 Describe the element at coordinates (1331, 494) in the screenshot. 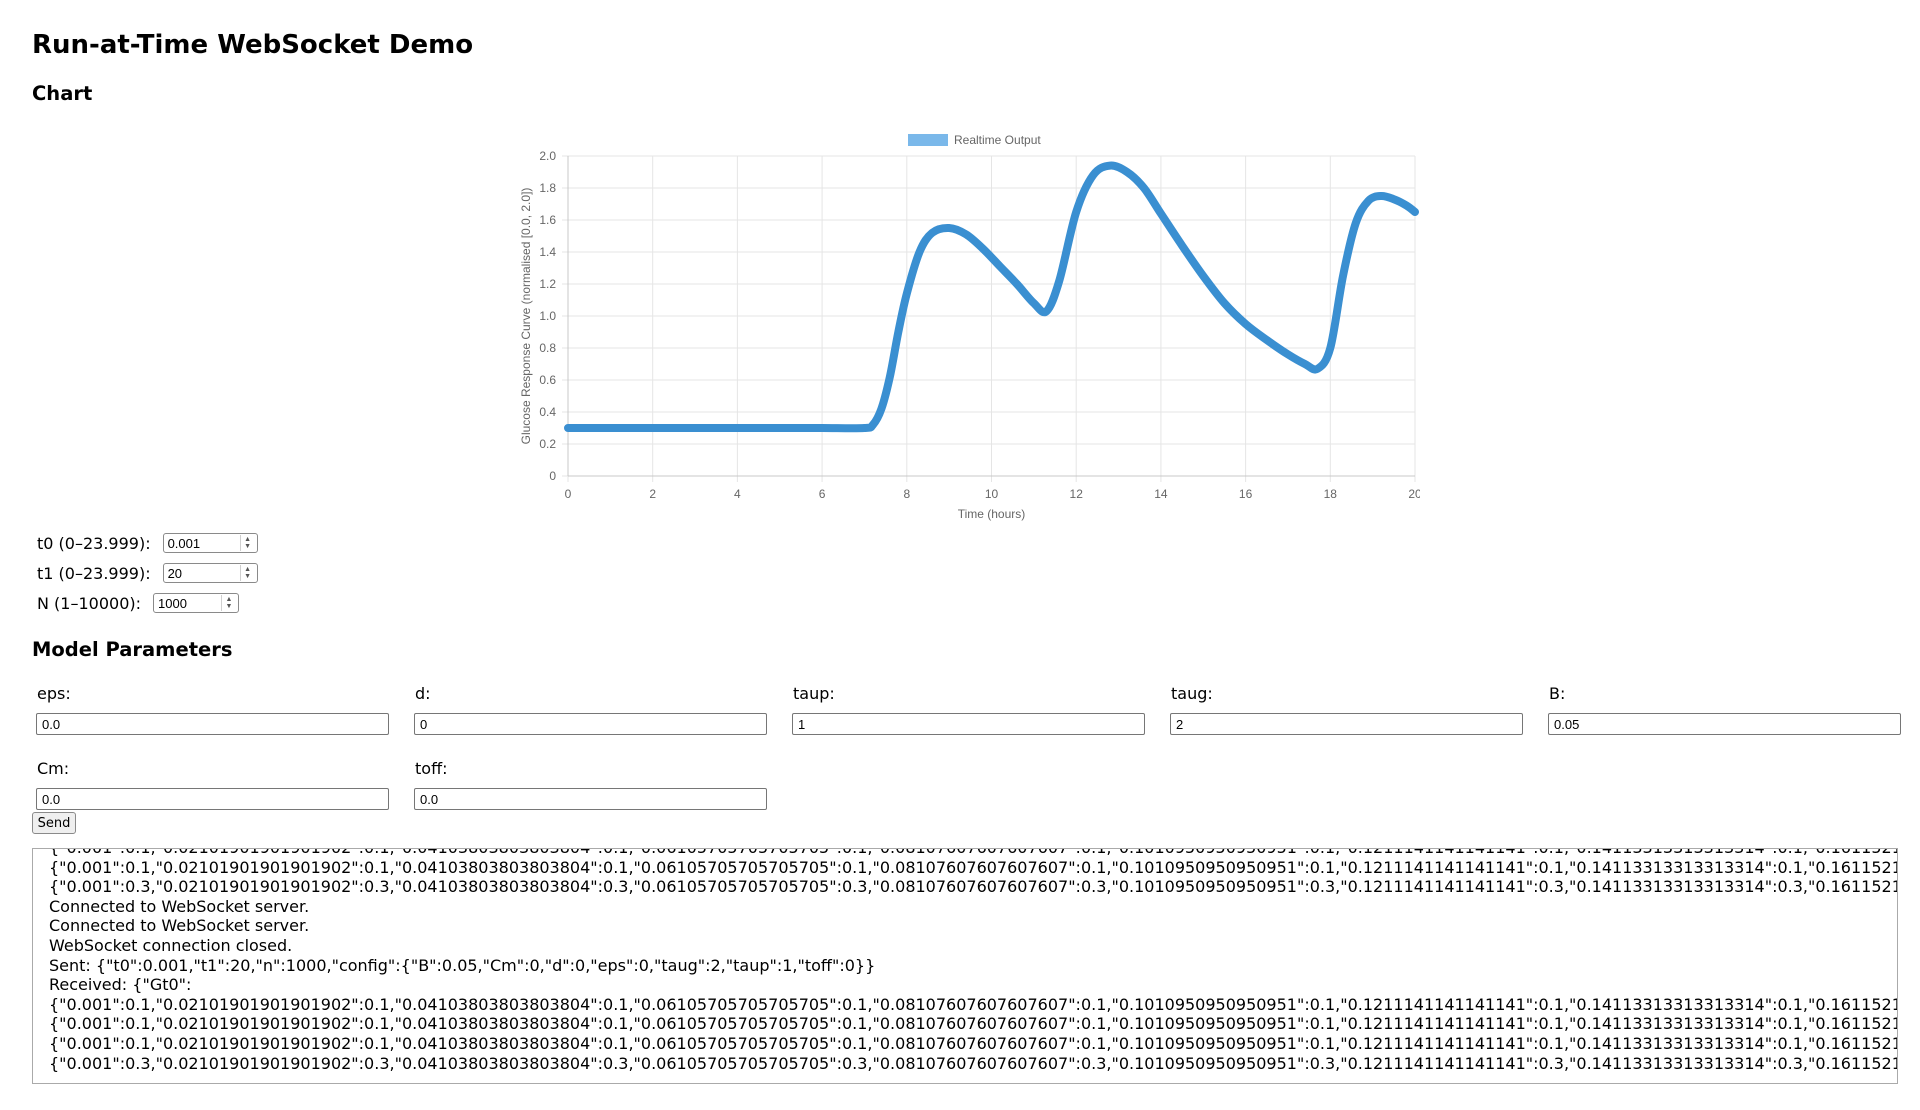

I see `x-tick-label: 18` at that location.